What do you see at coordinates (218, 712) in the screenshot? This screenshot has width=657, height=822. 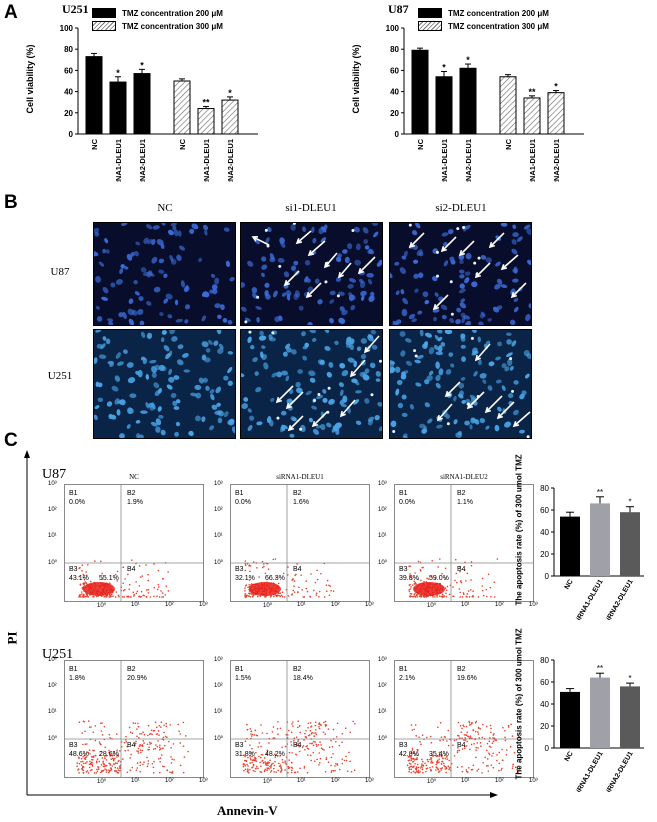 I see `flow-y-tick: 10¹` at bounding box center [218, 712].